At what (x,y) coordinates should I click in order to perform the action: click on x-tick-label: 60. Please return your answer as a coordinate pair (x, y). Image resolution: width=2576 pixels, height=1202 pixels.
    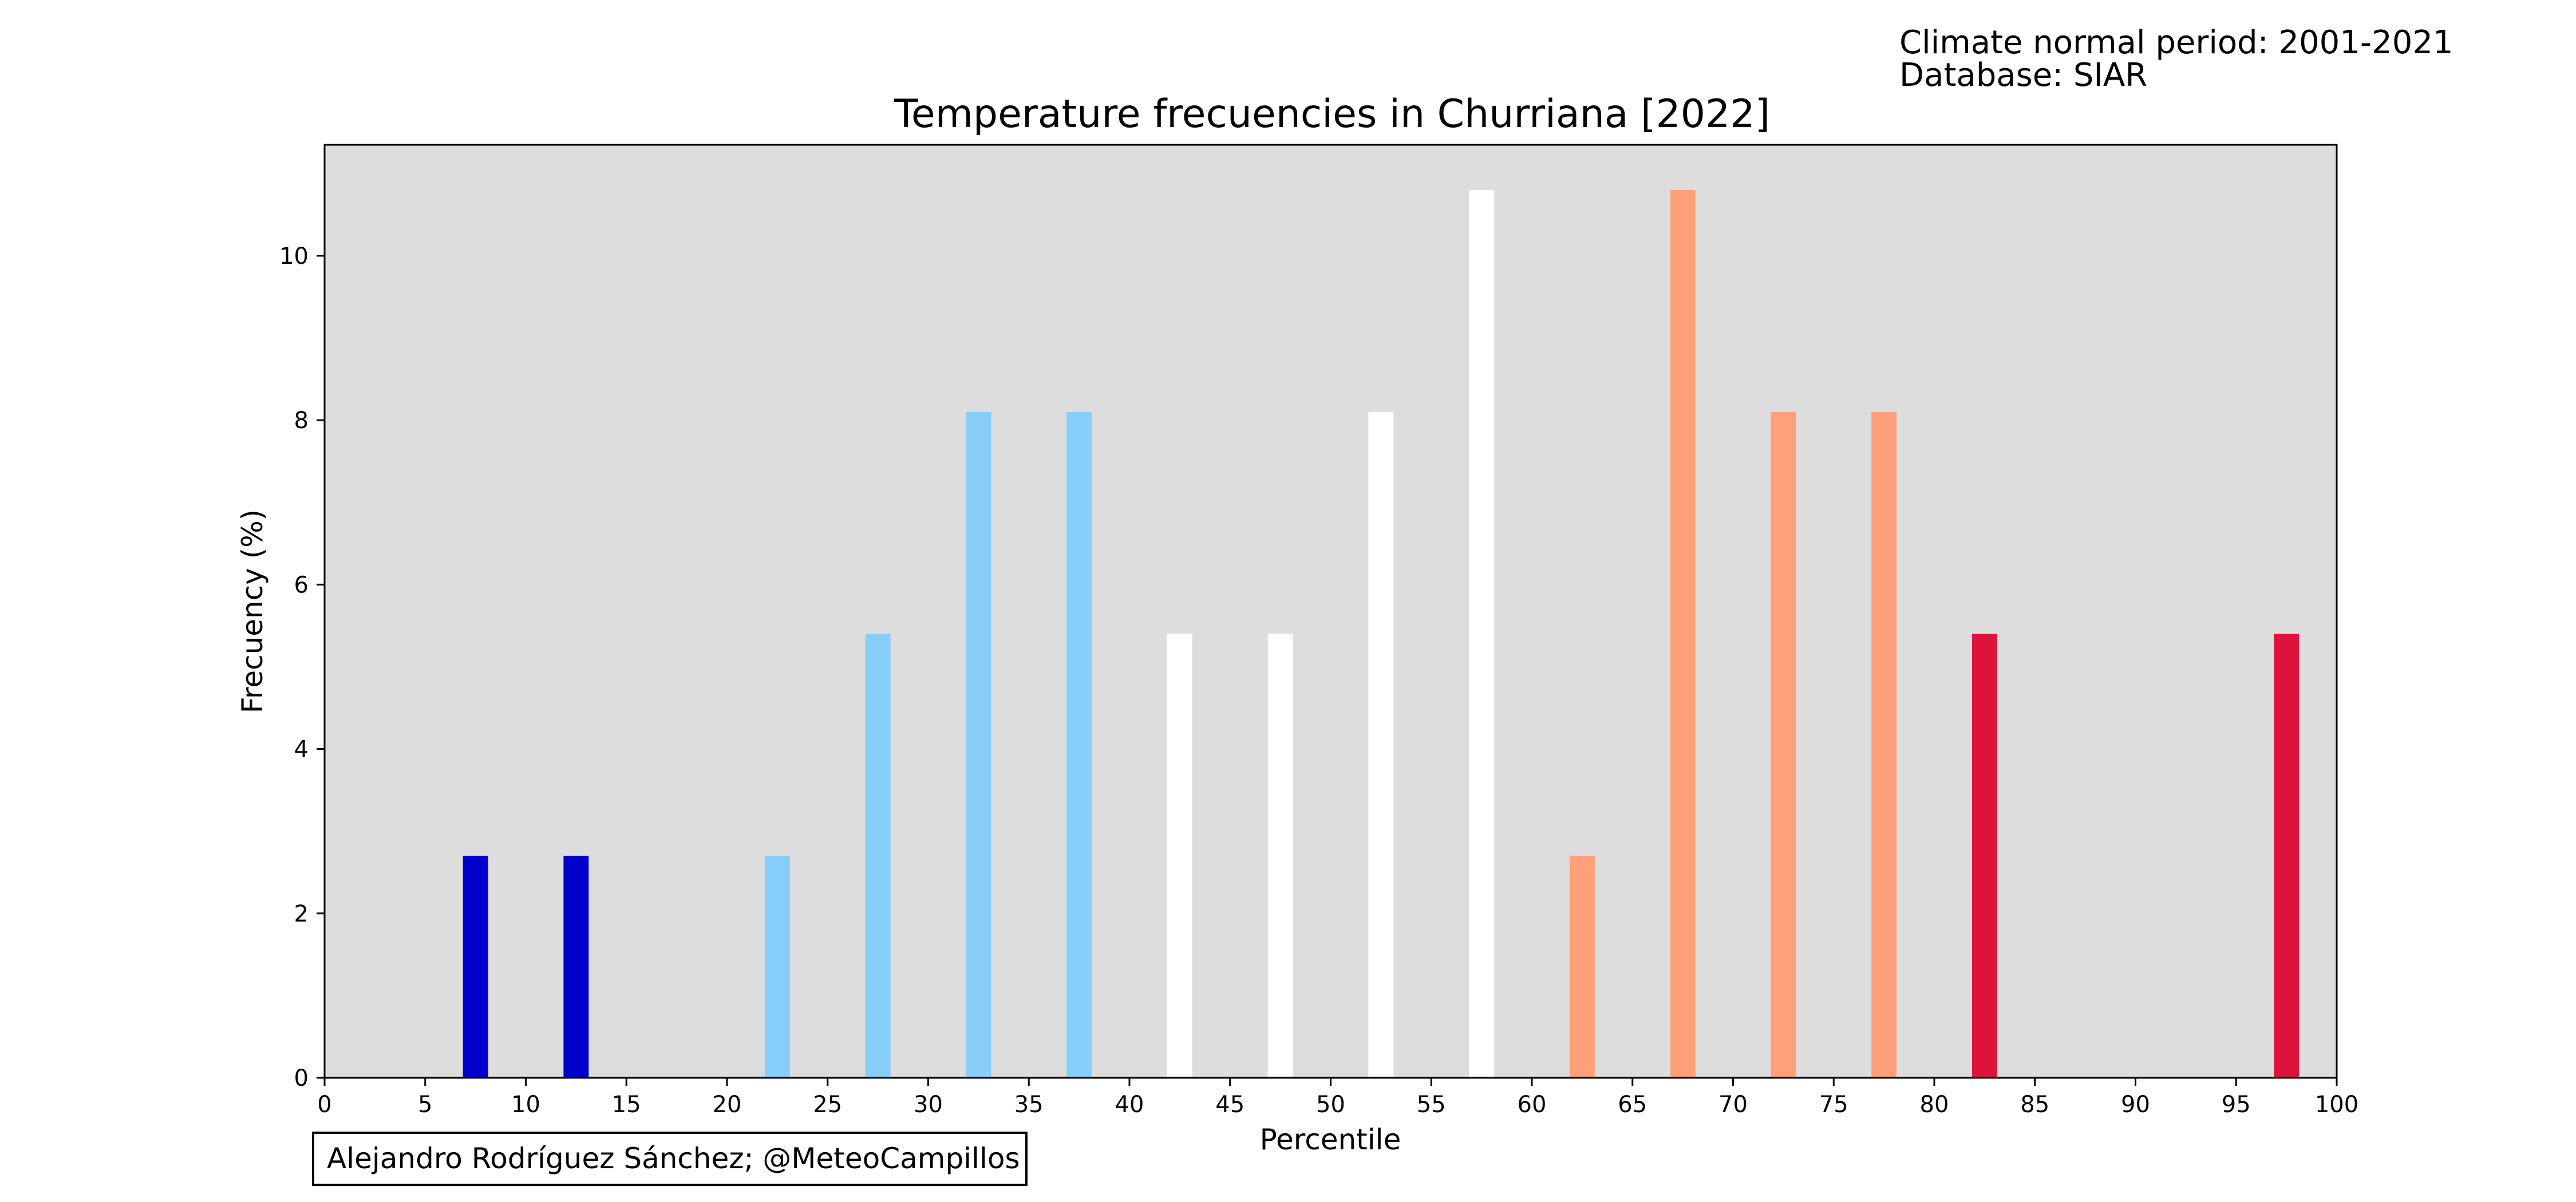
    Looking at the image, I should click on (1532, 1105).